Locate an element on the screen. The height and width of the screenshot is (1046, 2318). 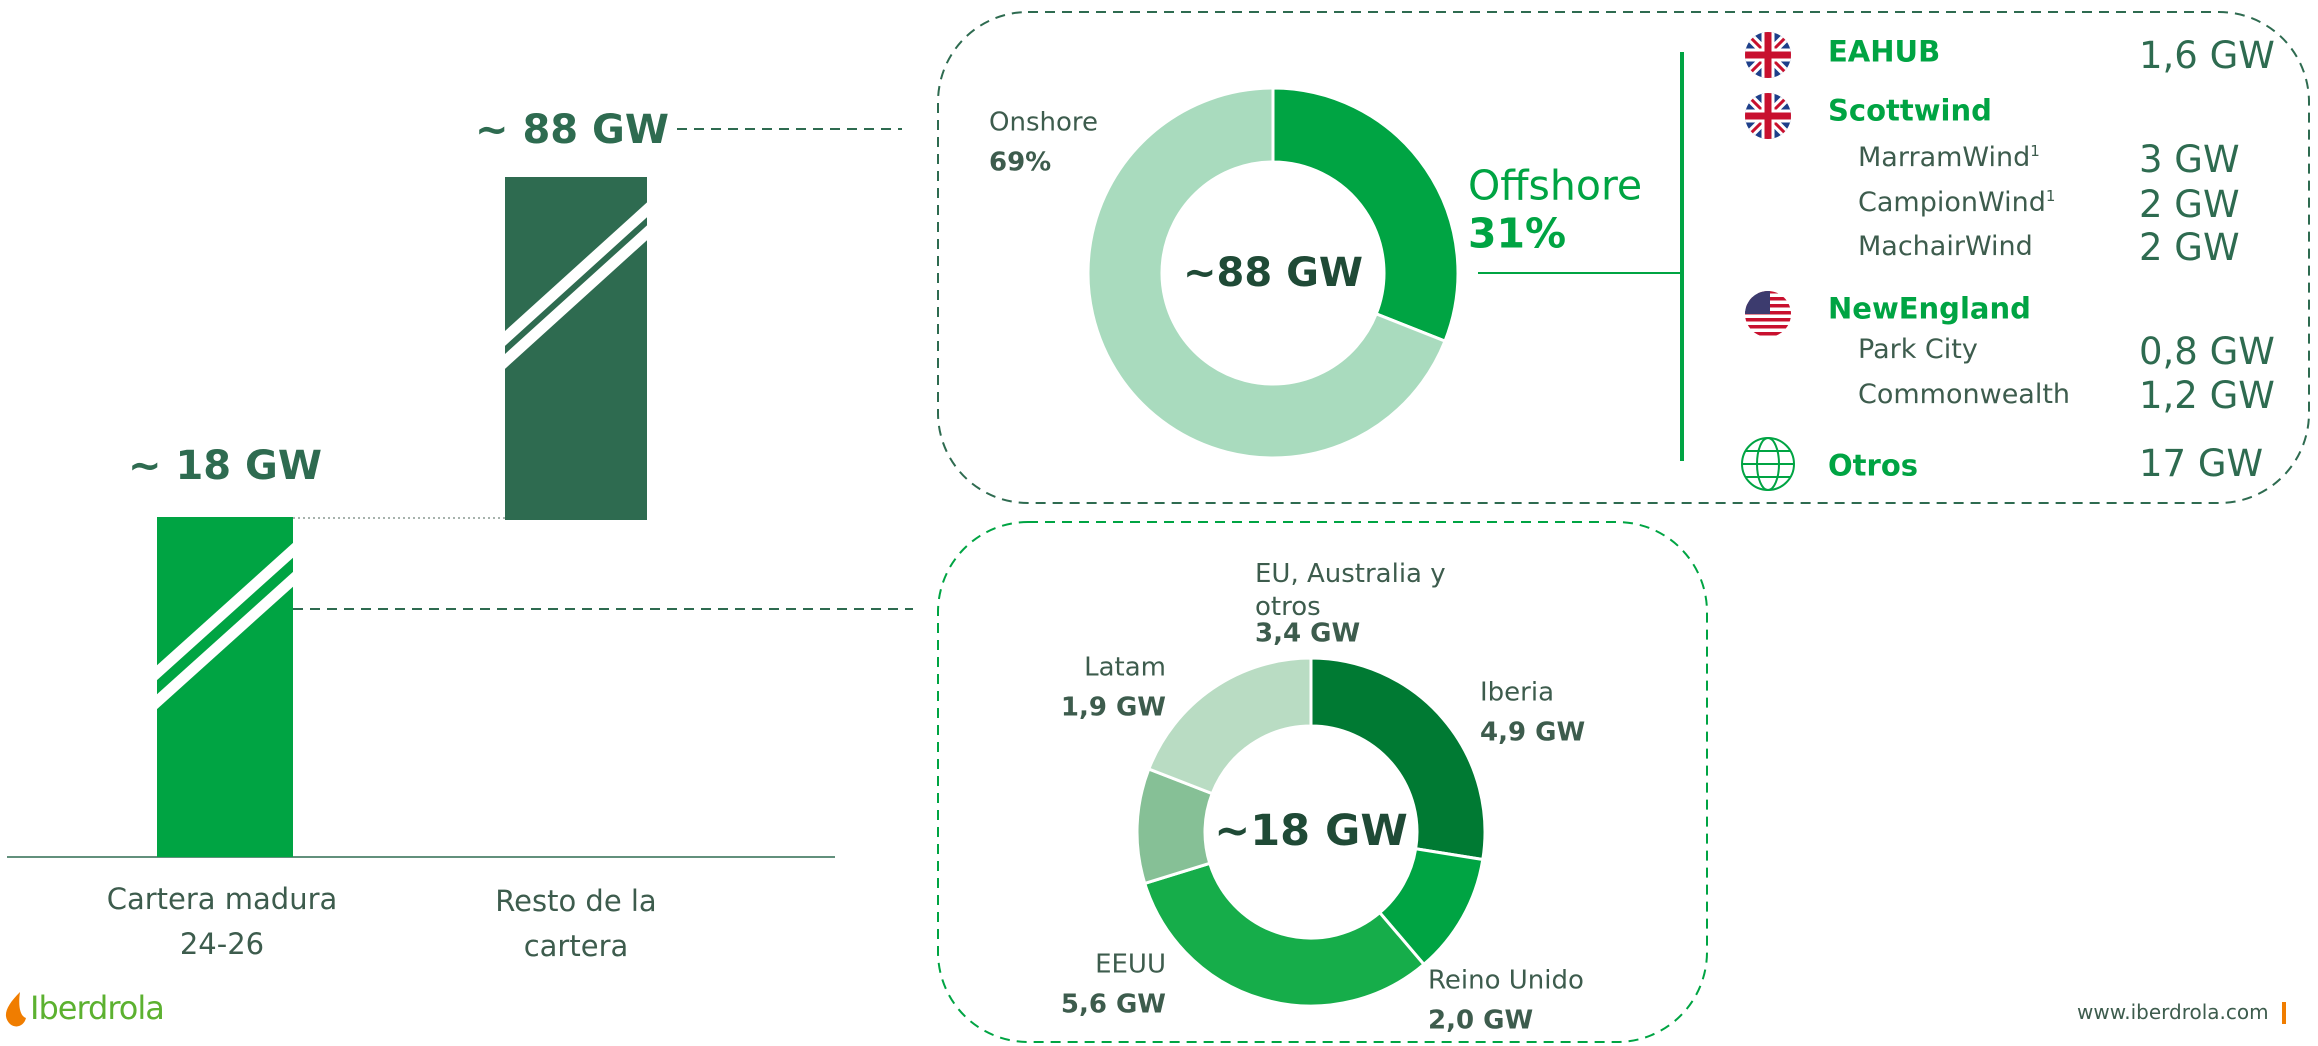
project-value: 1,2 GW is located at coordinates (2207, 395).